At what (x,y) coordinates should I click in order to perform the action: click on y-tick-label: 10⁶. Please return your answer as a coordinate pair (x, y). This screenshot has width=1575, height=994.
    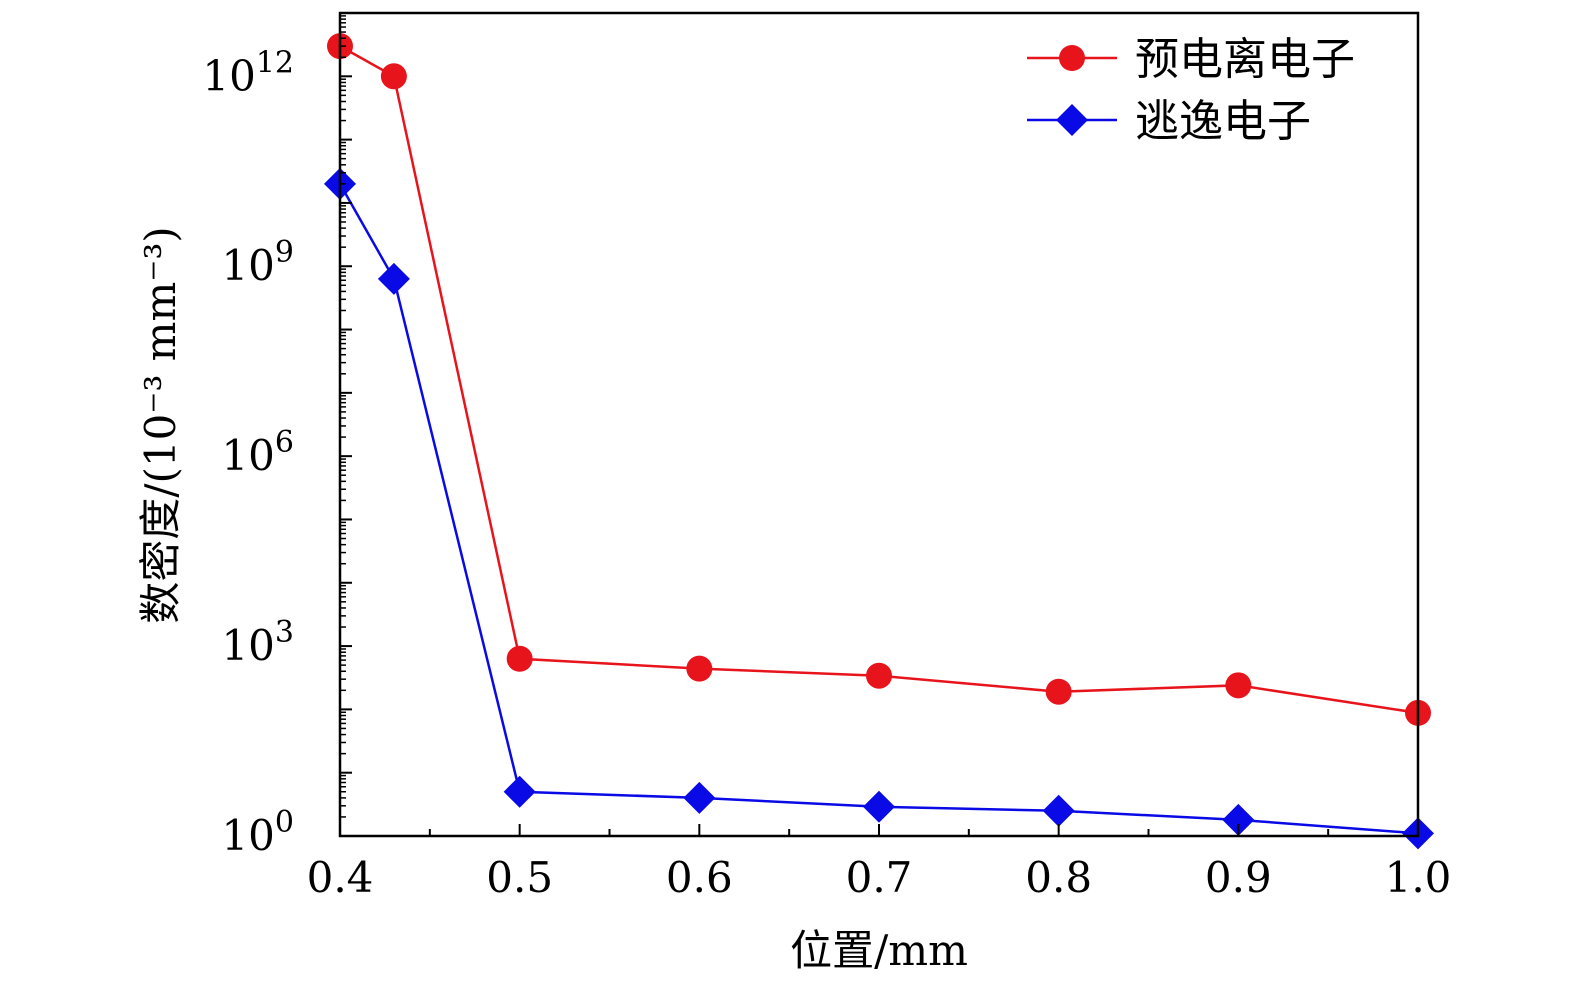
    Looking at the image, I should click on (257, 452).